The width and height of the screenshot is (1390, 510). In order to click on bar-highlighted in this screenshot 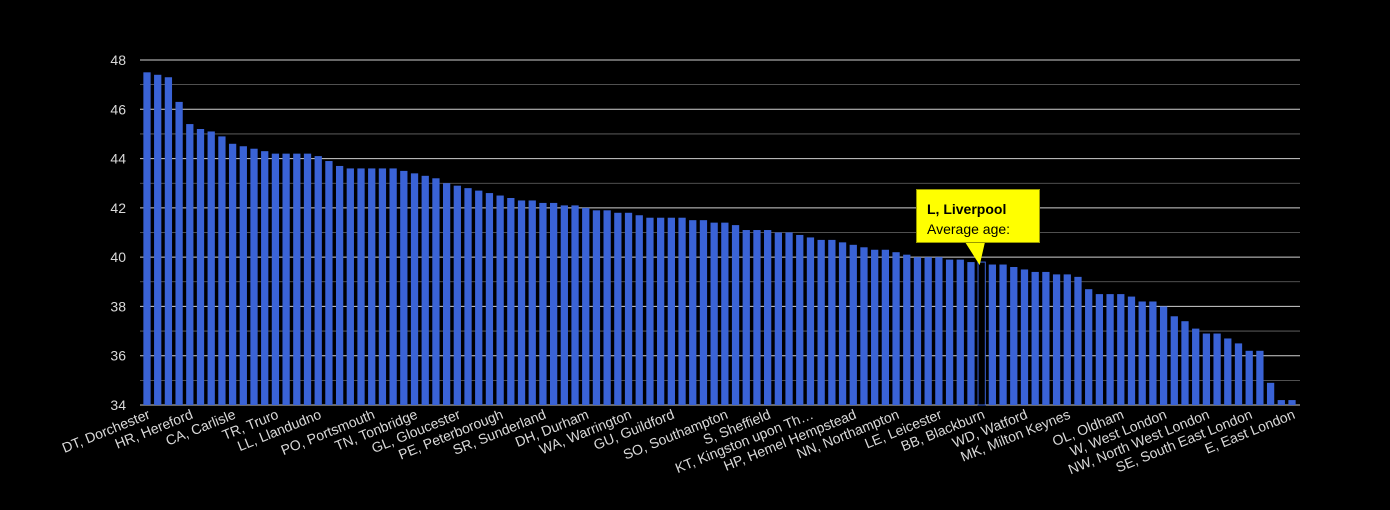, I will do `click(981, 333)`.